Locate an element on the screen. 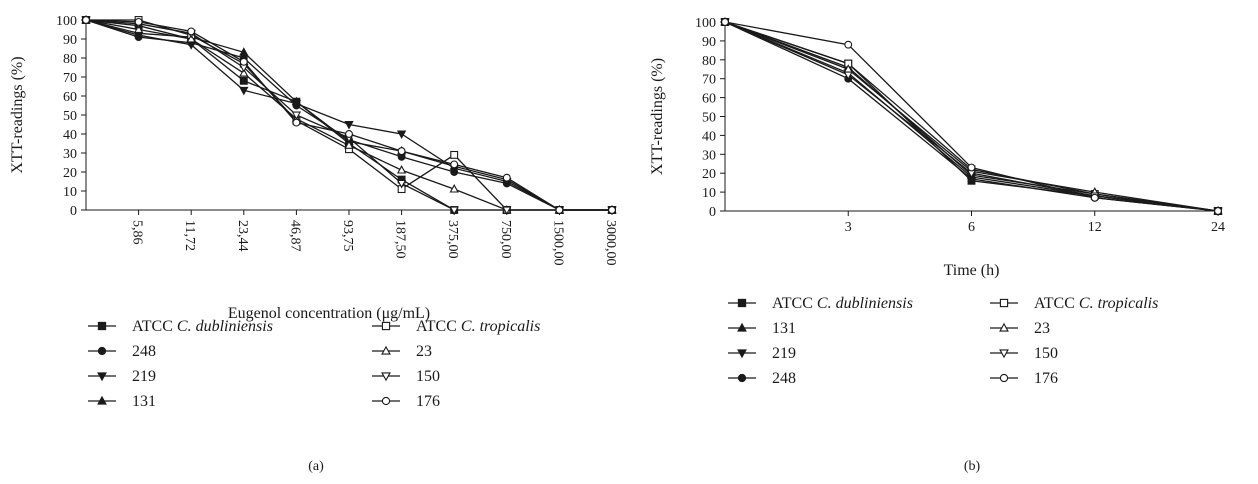 This screenshot has width=1258, height=484. y-tick-label: 80 is located at coordinates (709, 61).